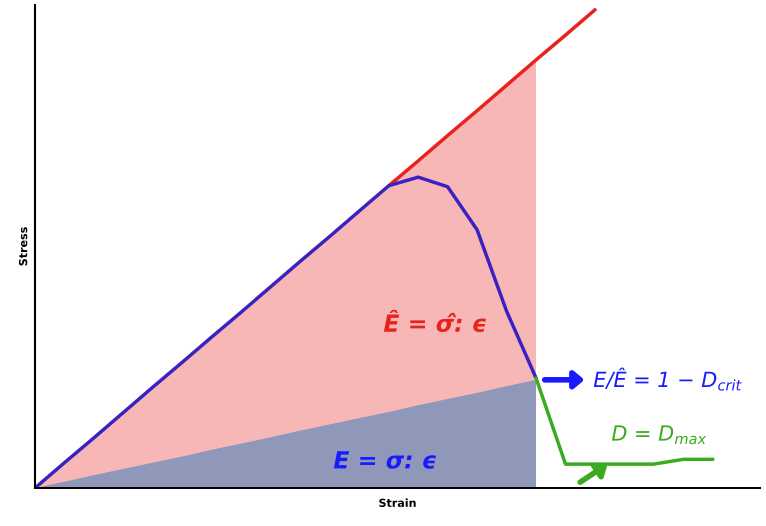 The width and height of the screenshot is (766, 526). Describe the element at coordinates (397, 503) in the screenshot. I see `x-axis-title: Strain` at that location.